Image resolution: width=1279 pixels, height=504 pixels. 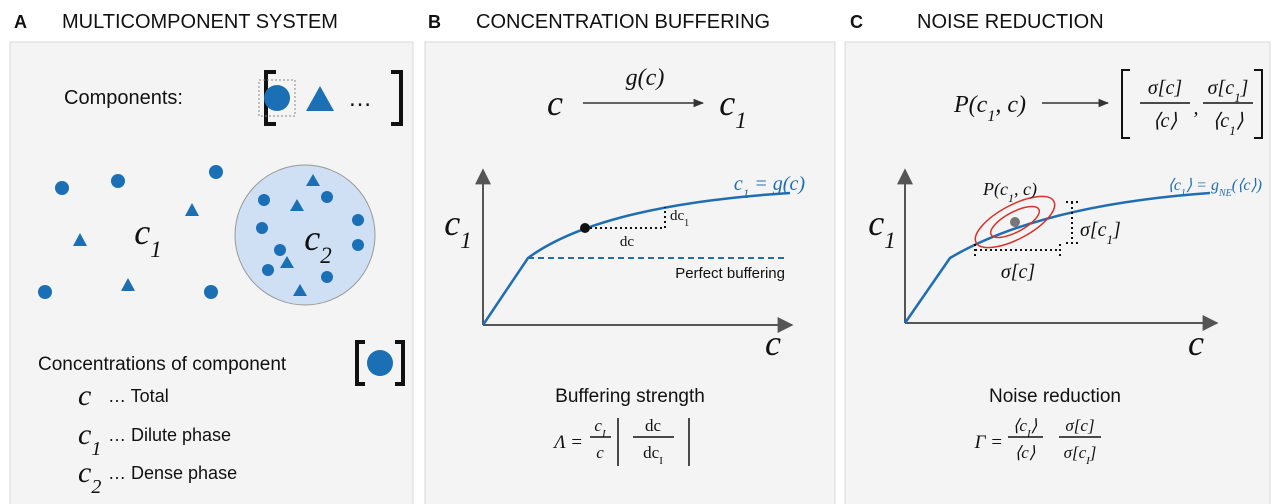 I want to click on text-part: = g(c), so click(x=777, y=184).